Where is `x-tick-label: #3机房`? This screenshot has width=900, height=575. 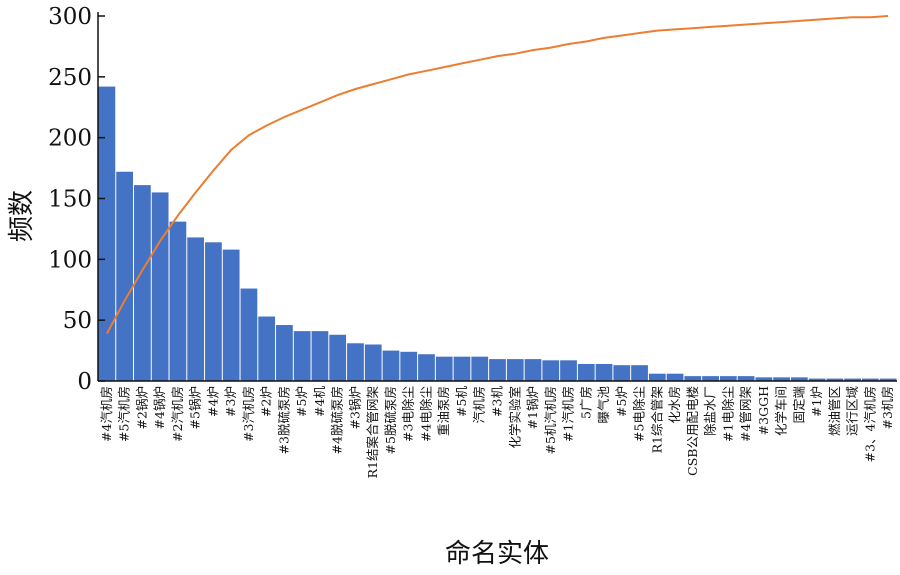
x-tick-label: #3机房 is located at coordinates (887, 407).